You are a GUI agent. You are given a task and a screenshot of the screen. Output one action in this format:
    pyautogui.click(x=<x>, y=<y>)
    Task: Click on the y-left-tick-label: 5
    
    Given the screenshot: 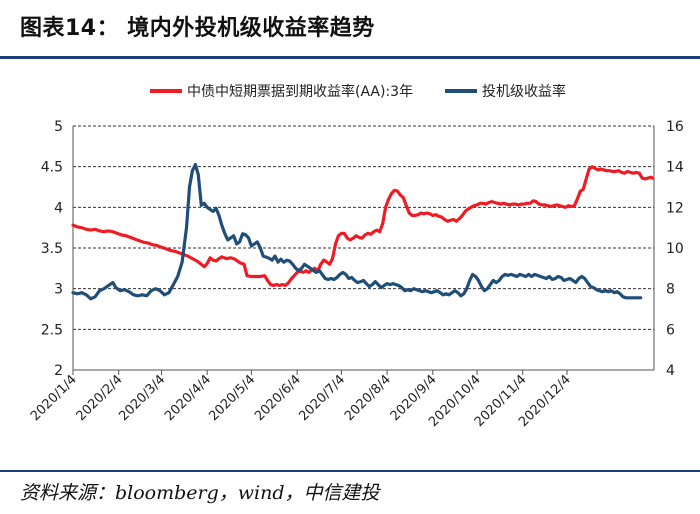 What is the action you would take?
    pyautogui.click(x=58, y=127)
    